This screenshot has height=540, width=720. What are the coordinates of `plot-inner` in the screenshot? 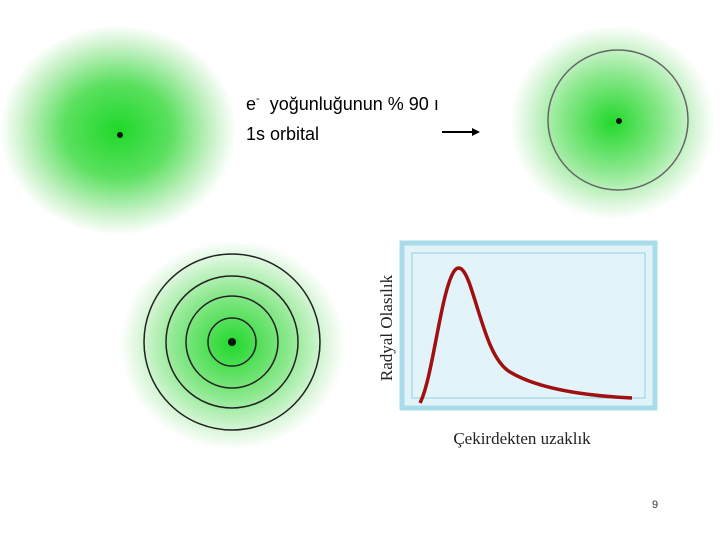 It's located at (528, 325).